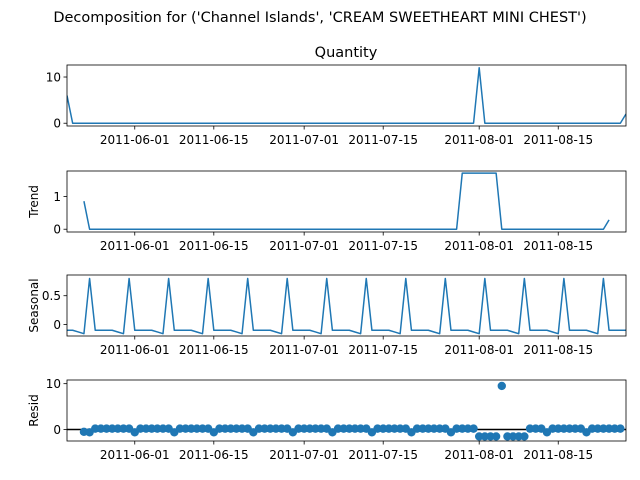 The image size is (640, 480). What do you see at coordinates (57, 430) in the screenshot?
I see `resid-ytick-label: 0` at bounding box center [57, 430].